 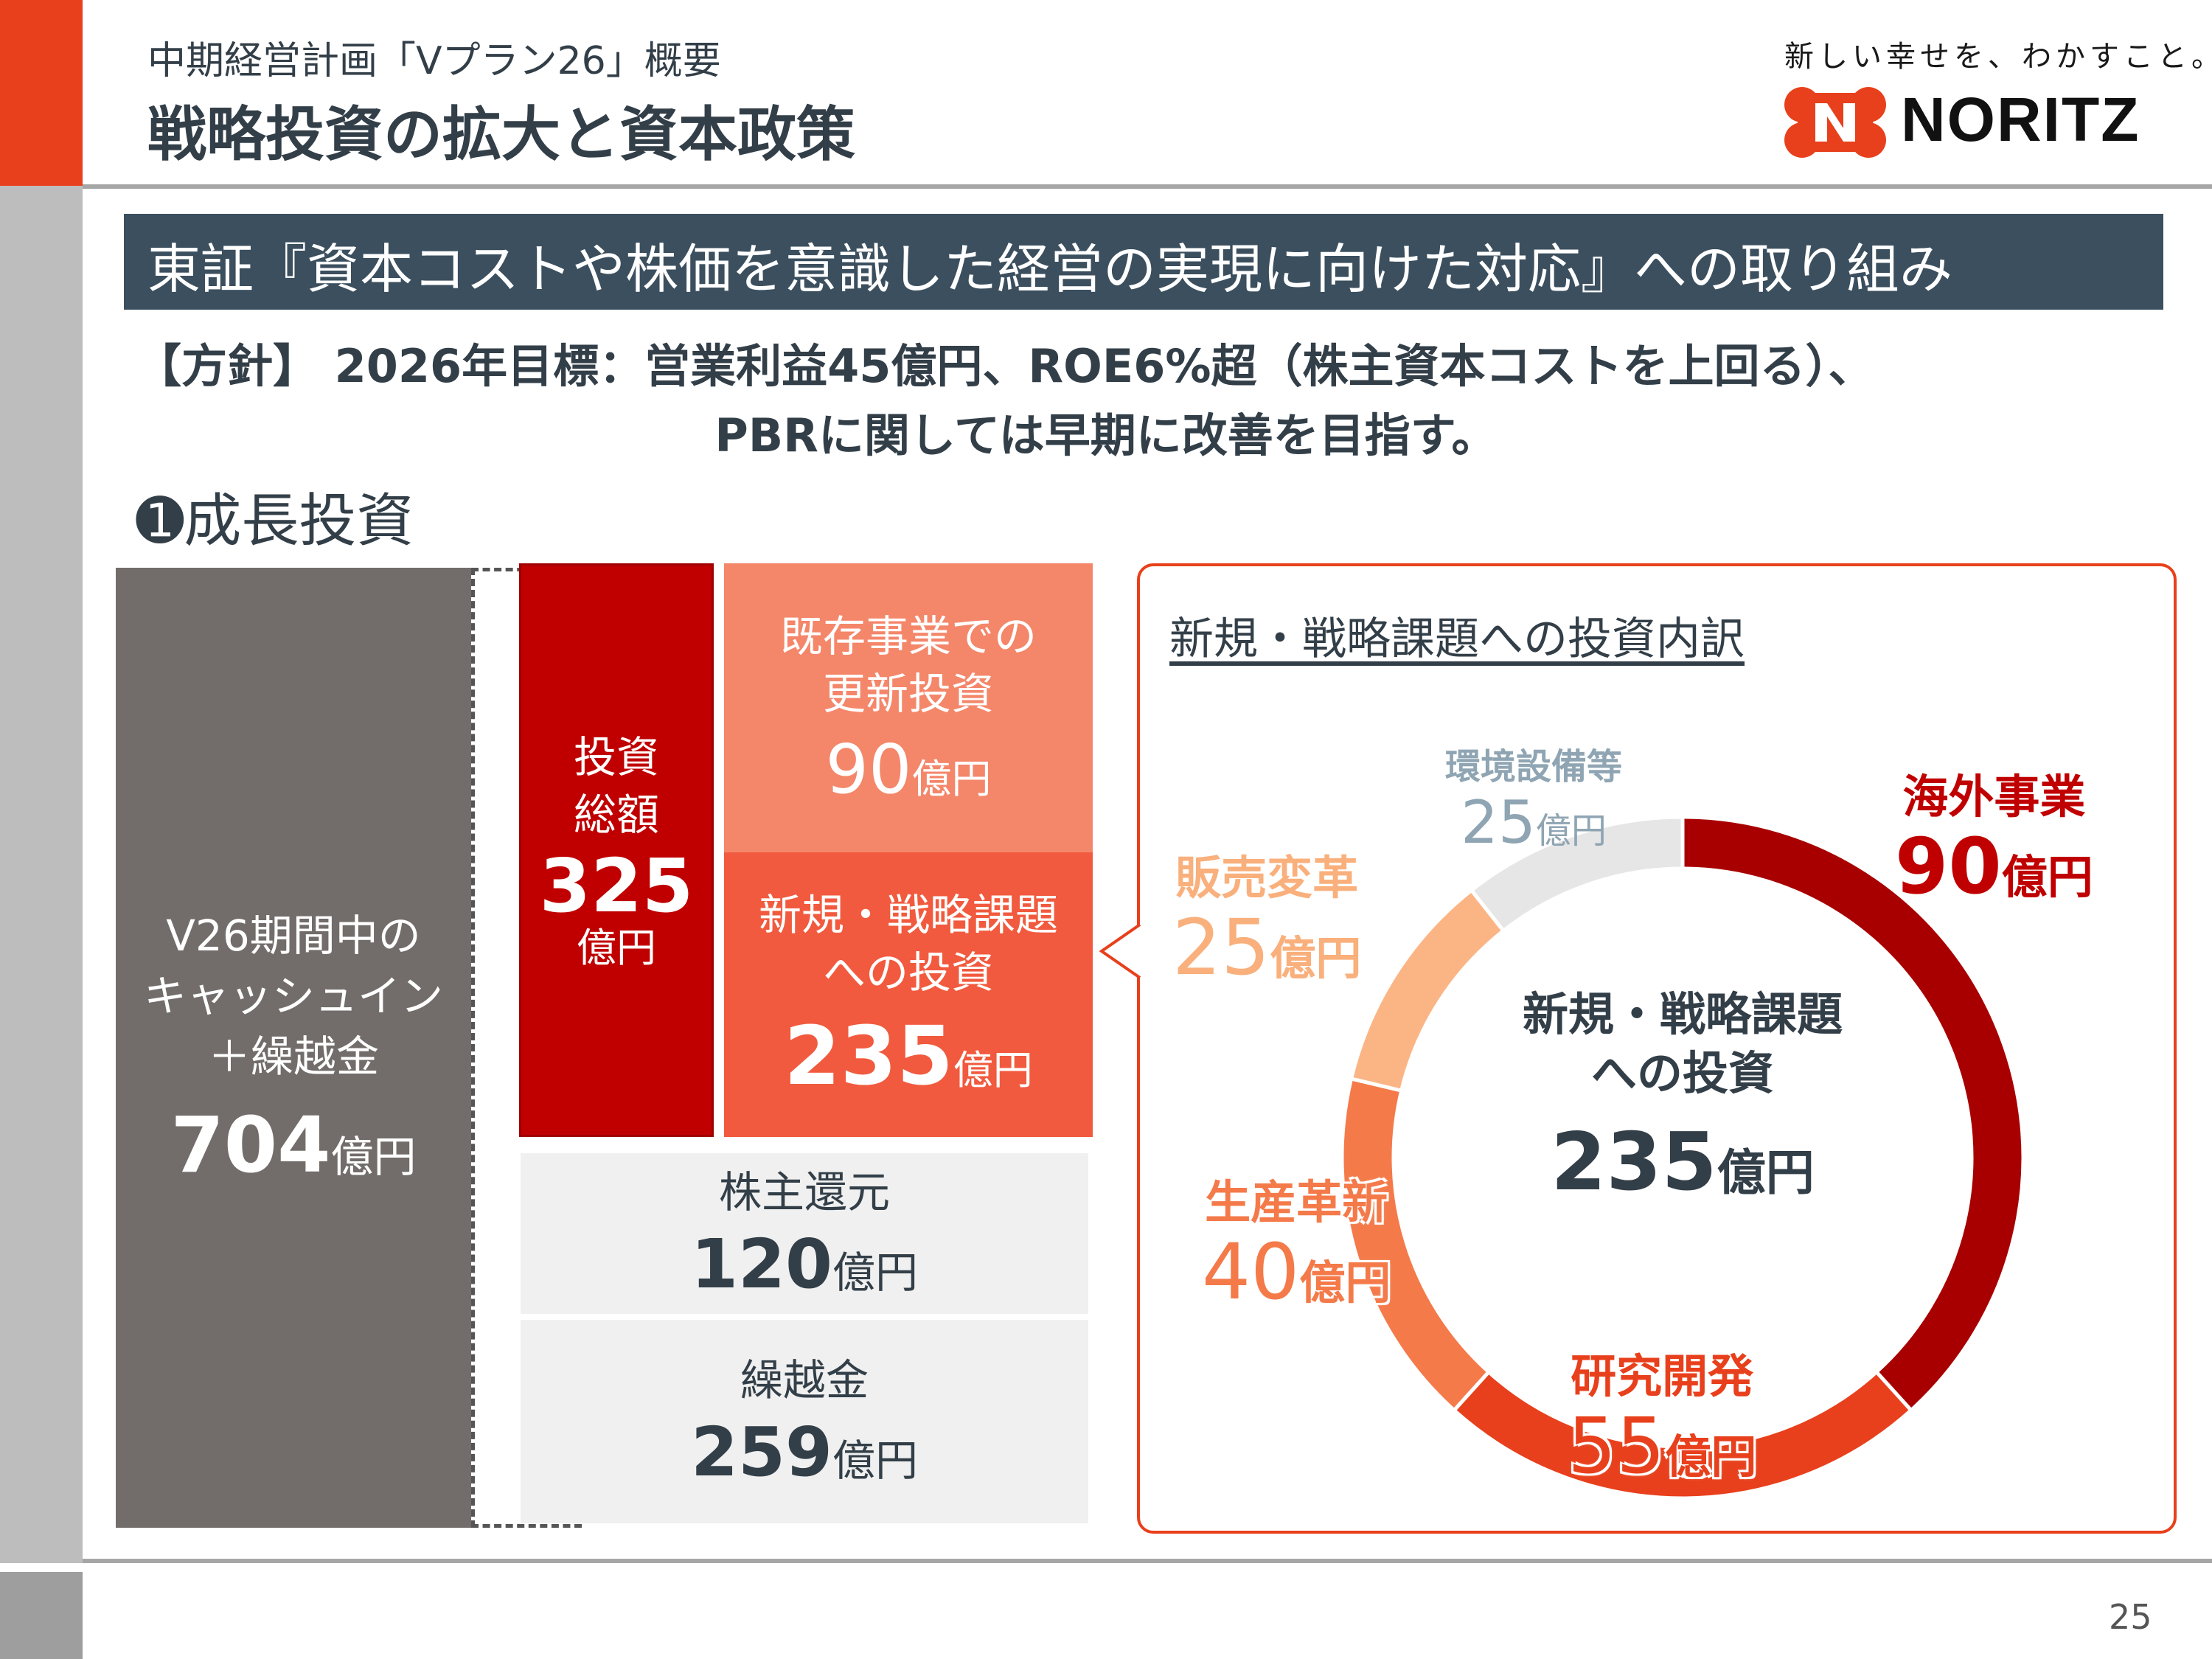 What do you see at coordinates (434, 61) in the screenshot?
I see `page-subtitle: 中期経営計画「Vプラン26」概要` at bounding box center [434, 61].